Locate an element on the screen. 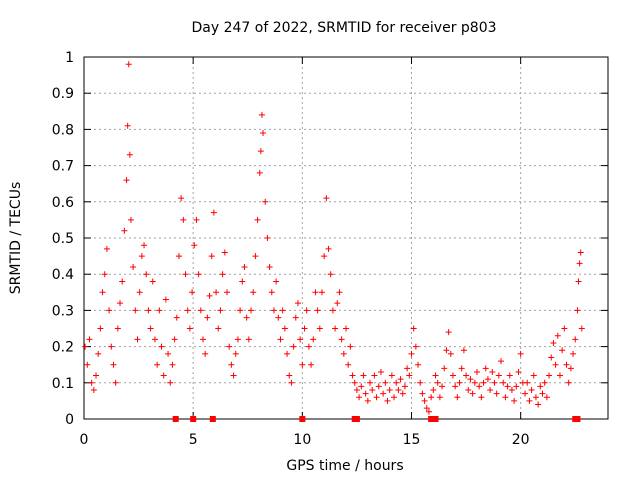 This screenshot has width=640, height=480. y-tick-label: 1 is located at coordinates (69, 58).